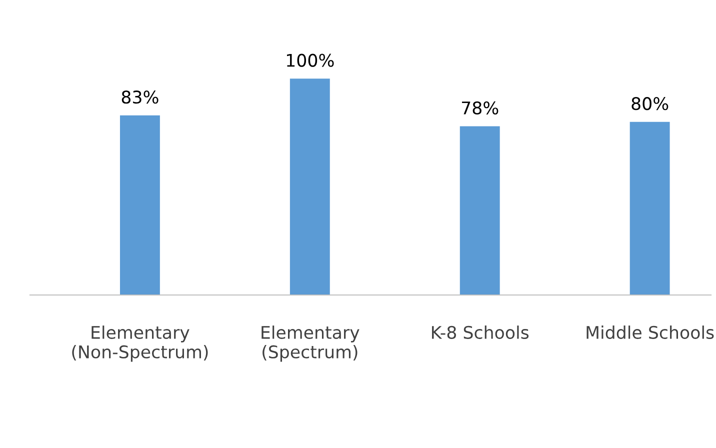 Image resolution: width=716 pixels, height=448 pixels. Describe the element at coordinates (480, 332) in the screenshot. I see `x-tick-label: K-8 Schools` at that location.